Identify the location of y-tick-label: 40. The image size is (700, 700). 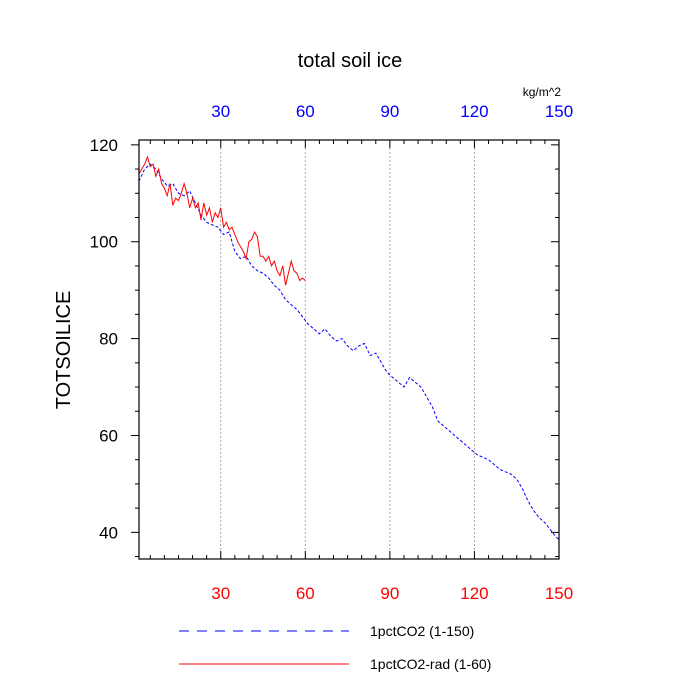
(108, 532).